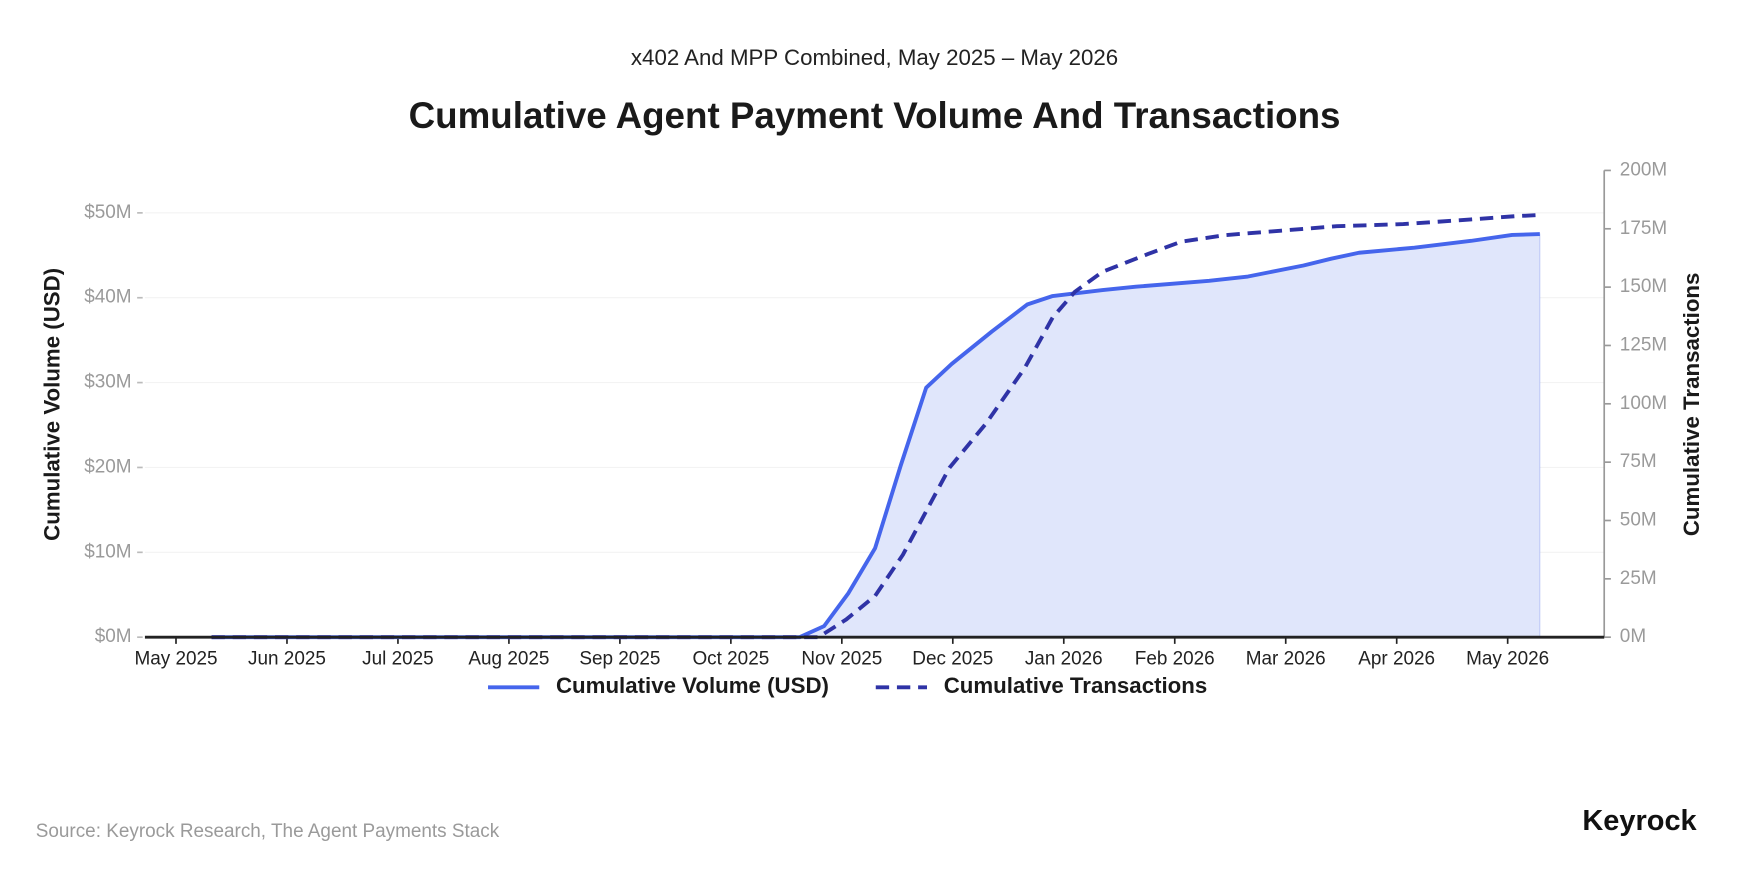 Image resolution: width=1738 pixels, height=870 pixels. I want to click on y2-tick-label: 25M, so click(1638, 578).